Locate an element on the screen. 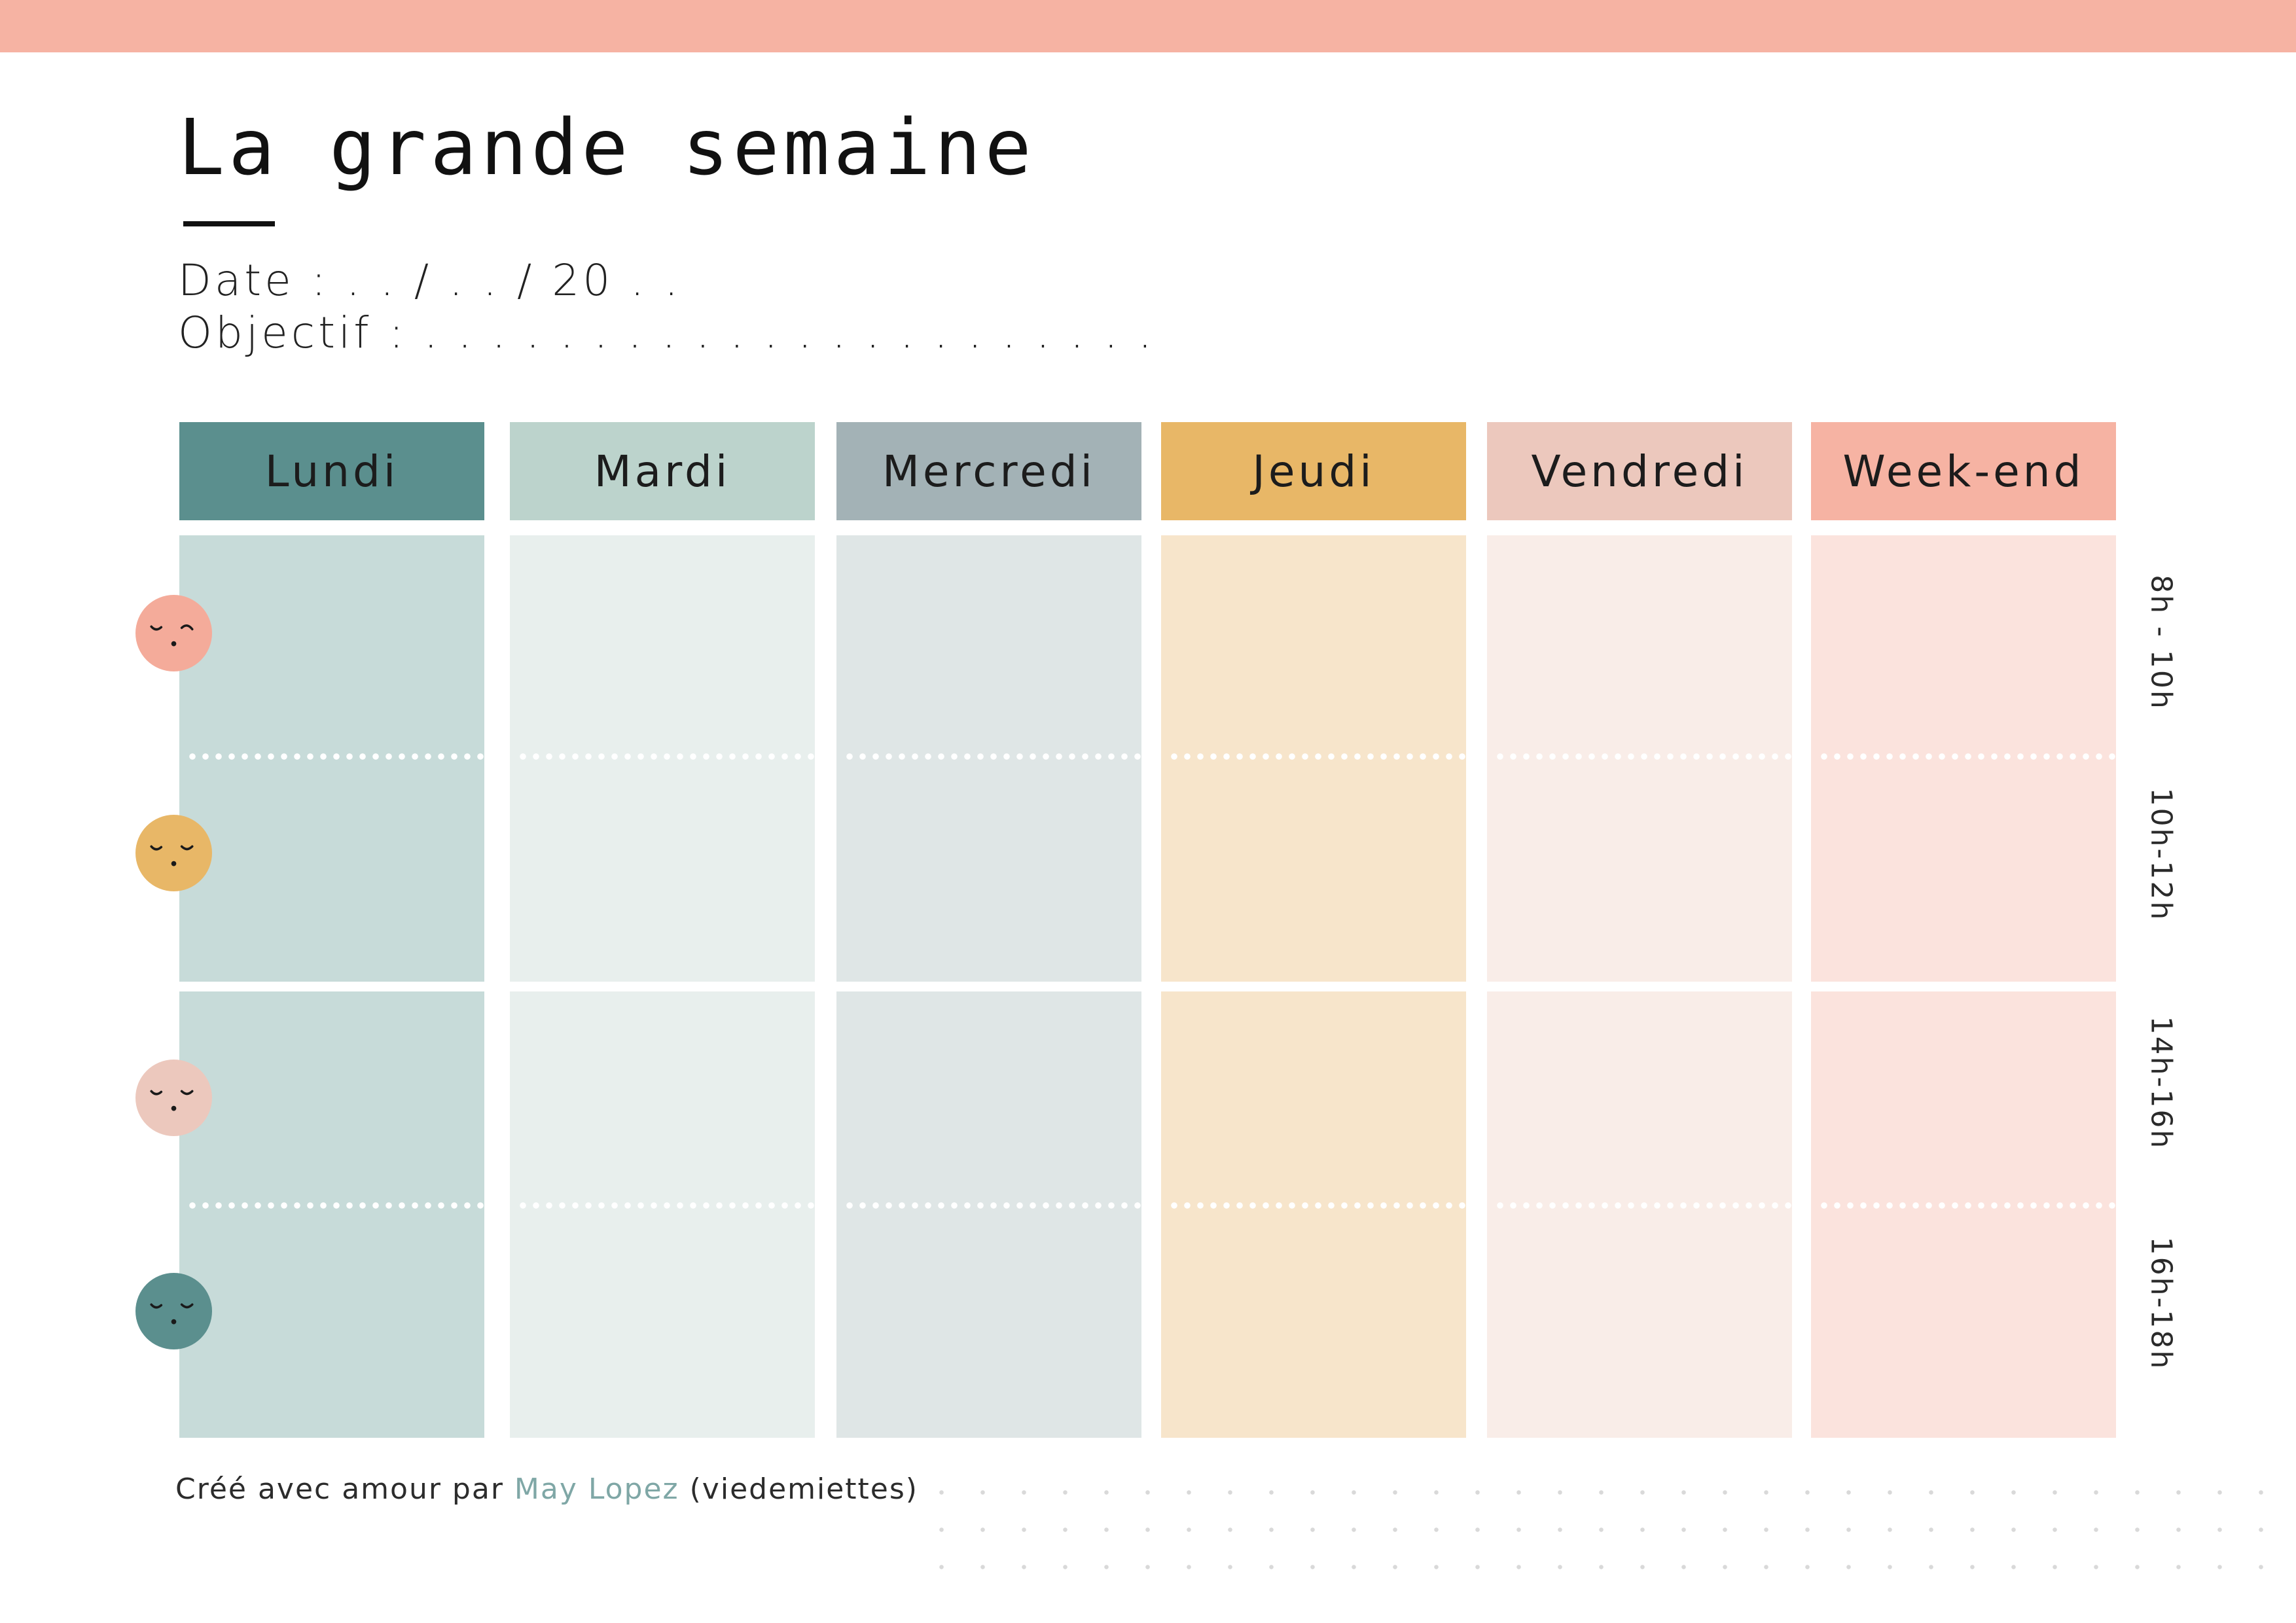 Image resolution: width=2296 pixels, height=1623 pixels. day-header: Mercredi is located at coordinates (988, 471).